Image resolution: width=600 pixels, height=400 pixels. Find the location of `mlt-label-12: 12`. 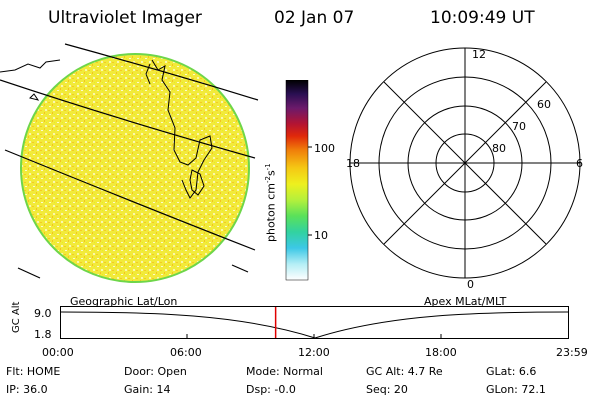

mlt-label-12: 12 is located at coordinates (479, 54).